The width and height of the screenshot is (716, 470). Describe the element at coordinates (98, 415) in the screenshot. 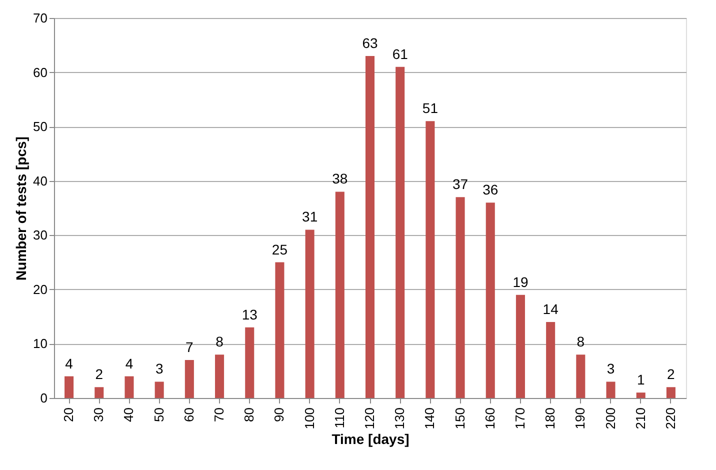

I see `x-tick-label: 30` at that location.